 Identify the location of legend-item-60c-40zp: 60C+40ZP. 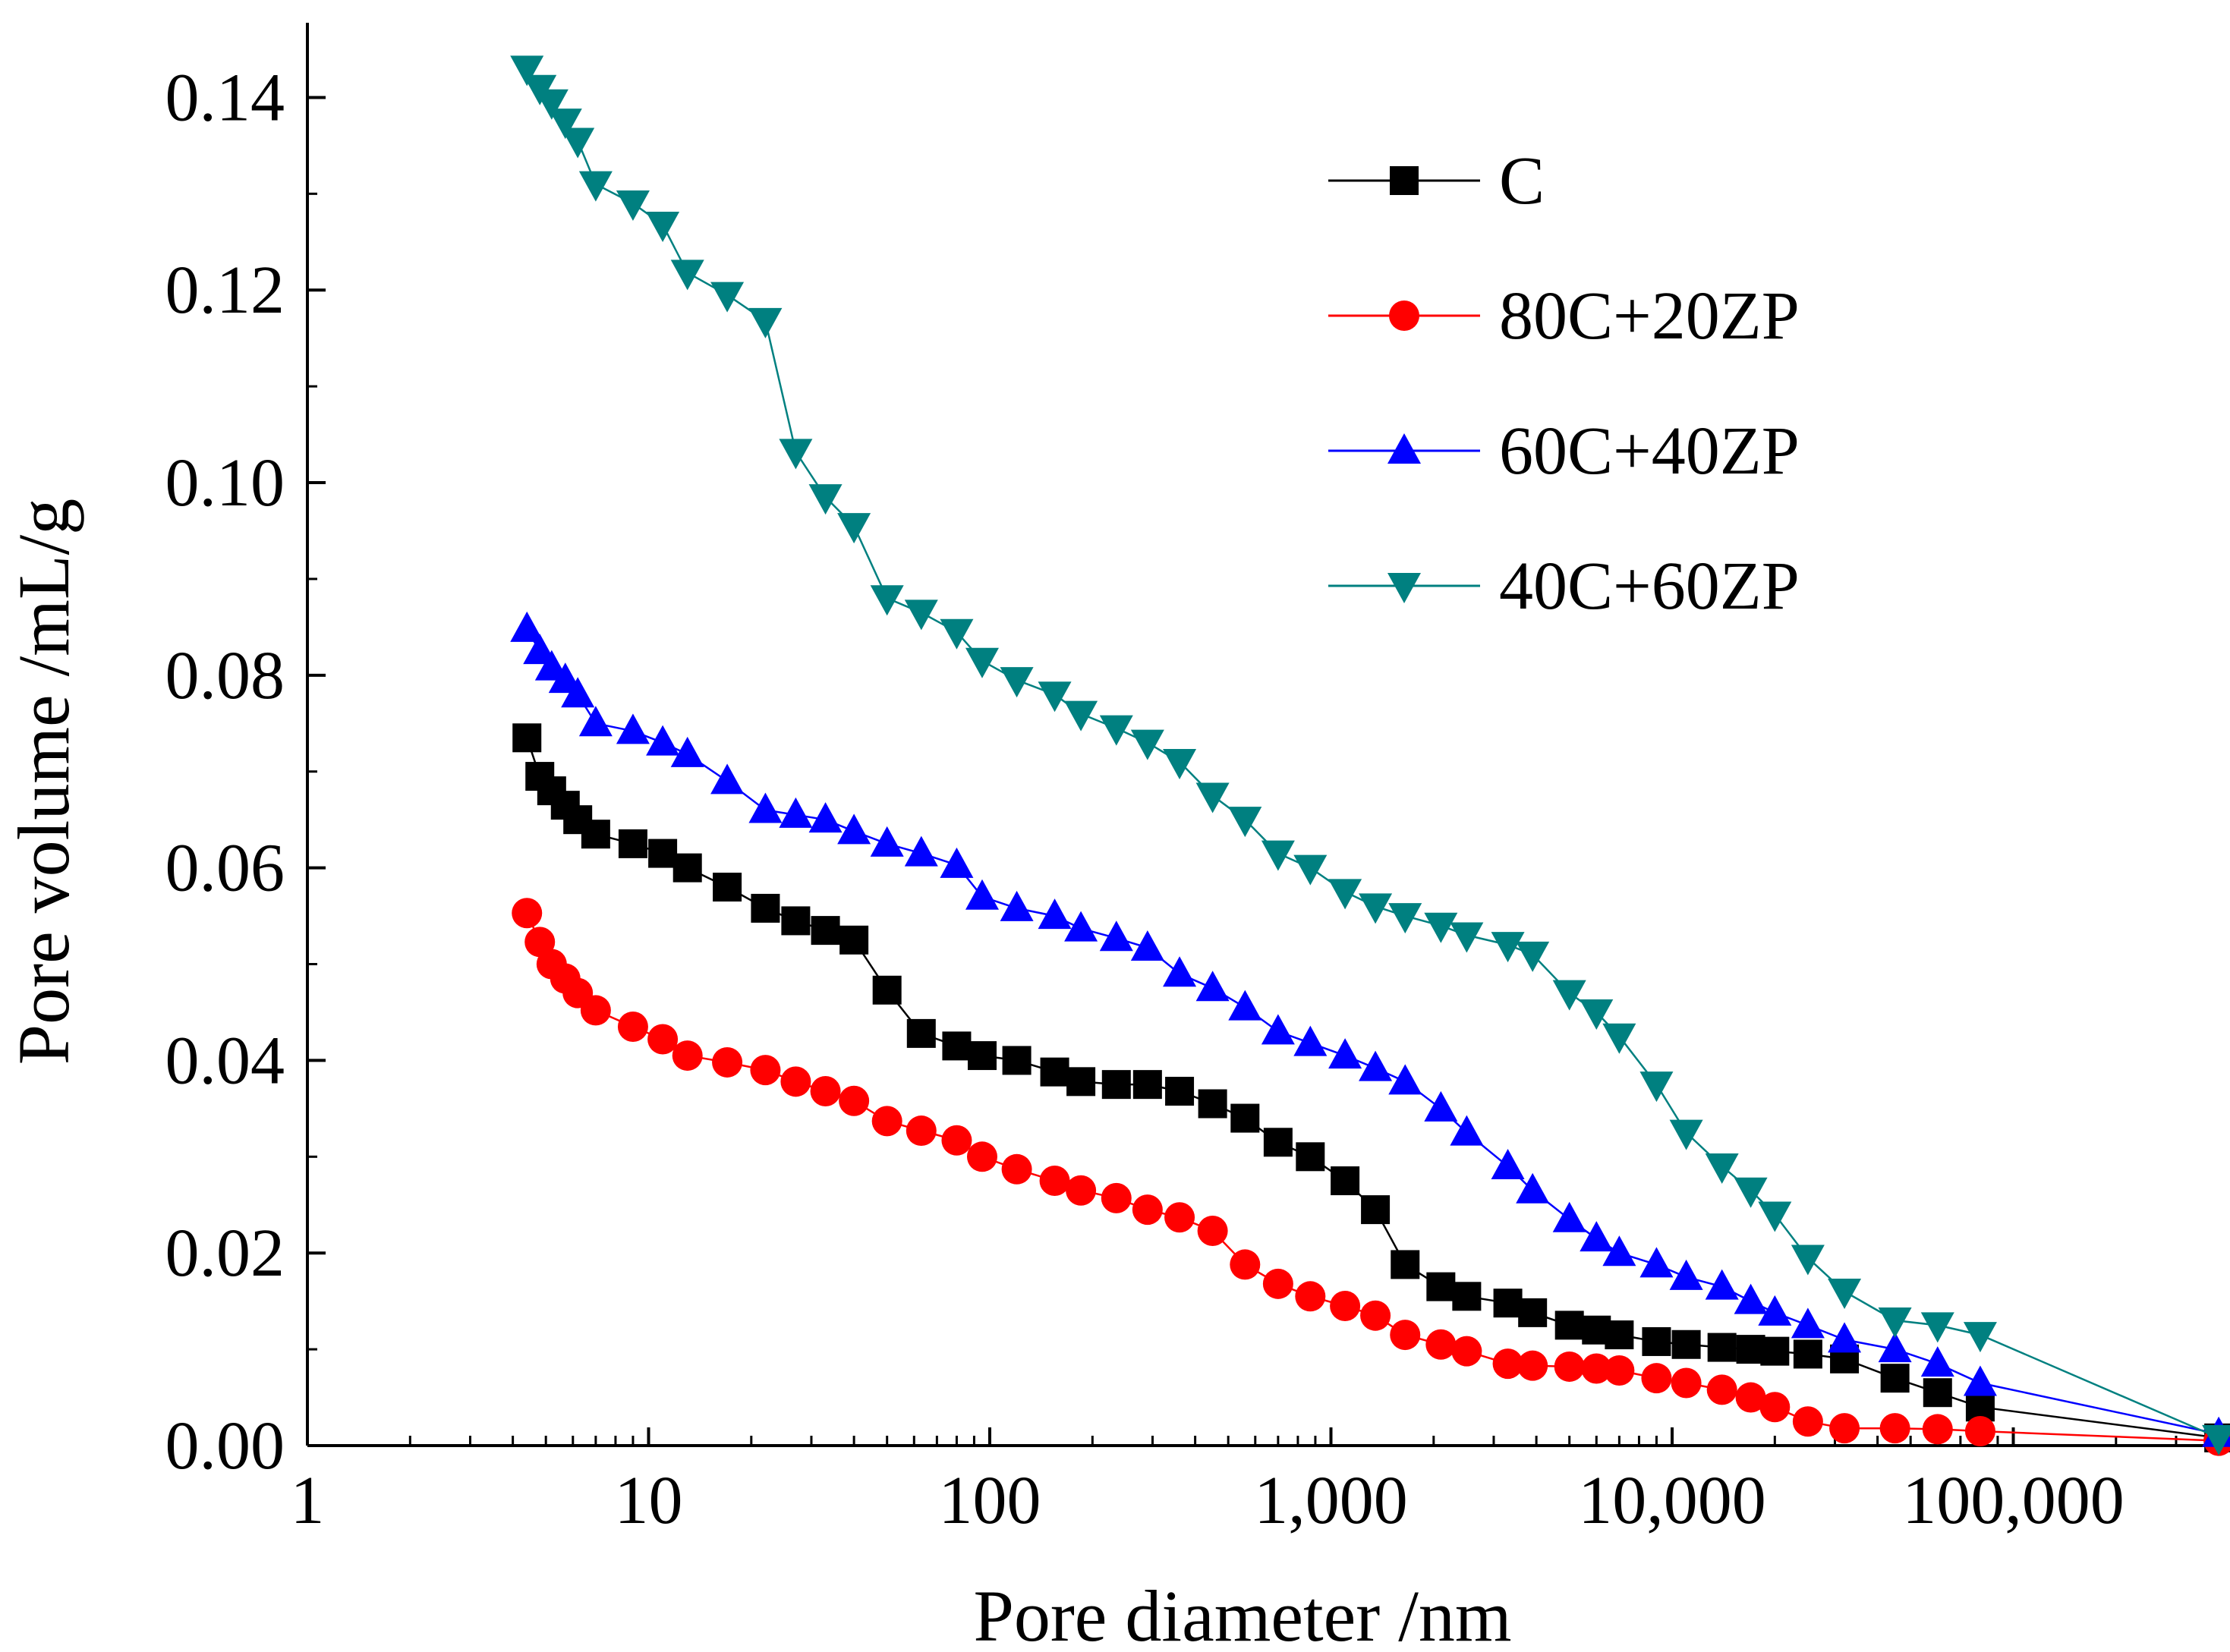
(1564, 451).